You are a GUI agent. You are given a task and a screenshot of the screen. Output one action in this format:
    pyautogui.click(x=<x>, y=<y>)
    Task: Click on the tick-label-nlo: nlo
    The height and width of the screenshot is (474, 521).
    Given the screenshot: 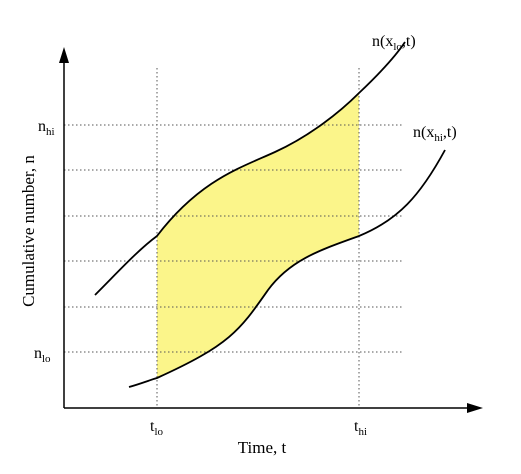 What is the action you would take?
    pyautogui.click(x=42, y=355)
    